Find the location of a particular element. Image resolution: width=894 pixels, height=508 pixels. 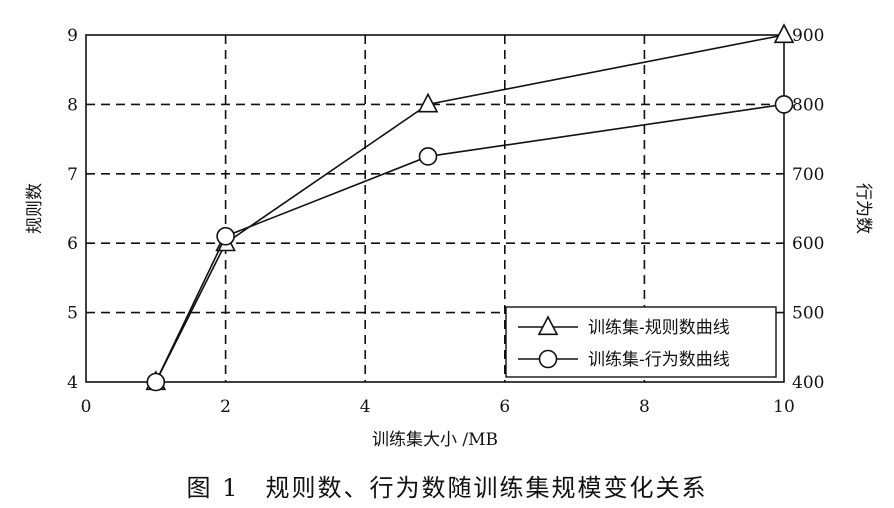

y-tick-label-left: 8 is located at coordinates (72, 105).